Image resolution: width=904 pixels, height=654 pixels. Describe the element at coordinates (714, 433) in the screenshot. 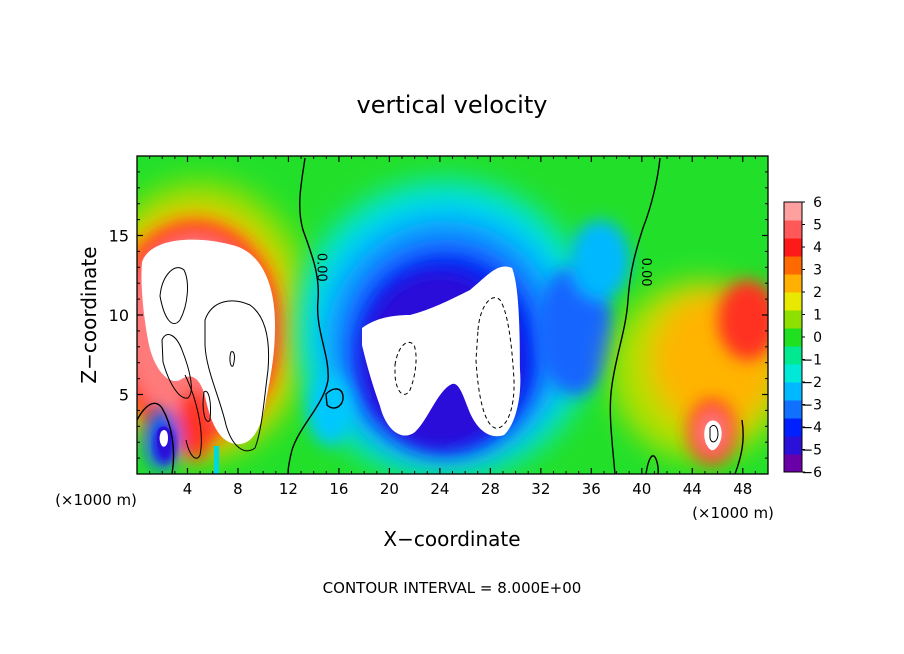

I see `pos-contour-small-c` at that location.